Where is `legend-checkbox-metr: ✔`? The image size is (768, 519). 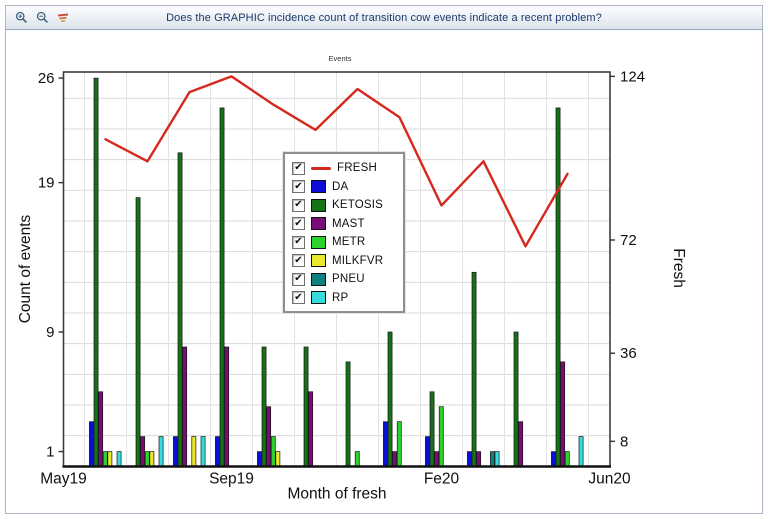 legend-checkbox-metr: ✔ is located at coordinates (298, 242).